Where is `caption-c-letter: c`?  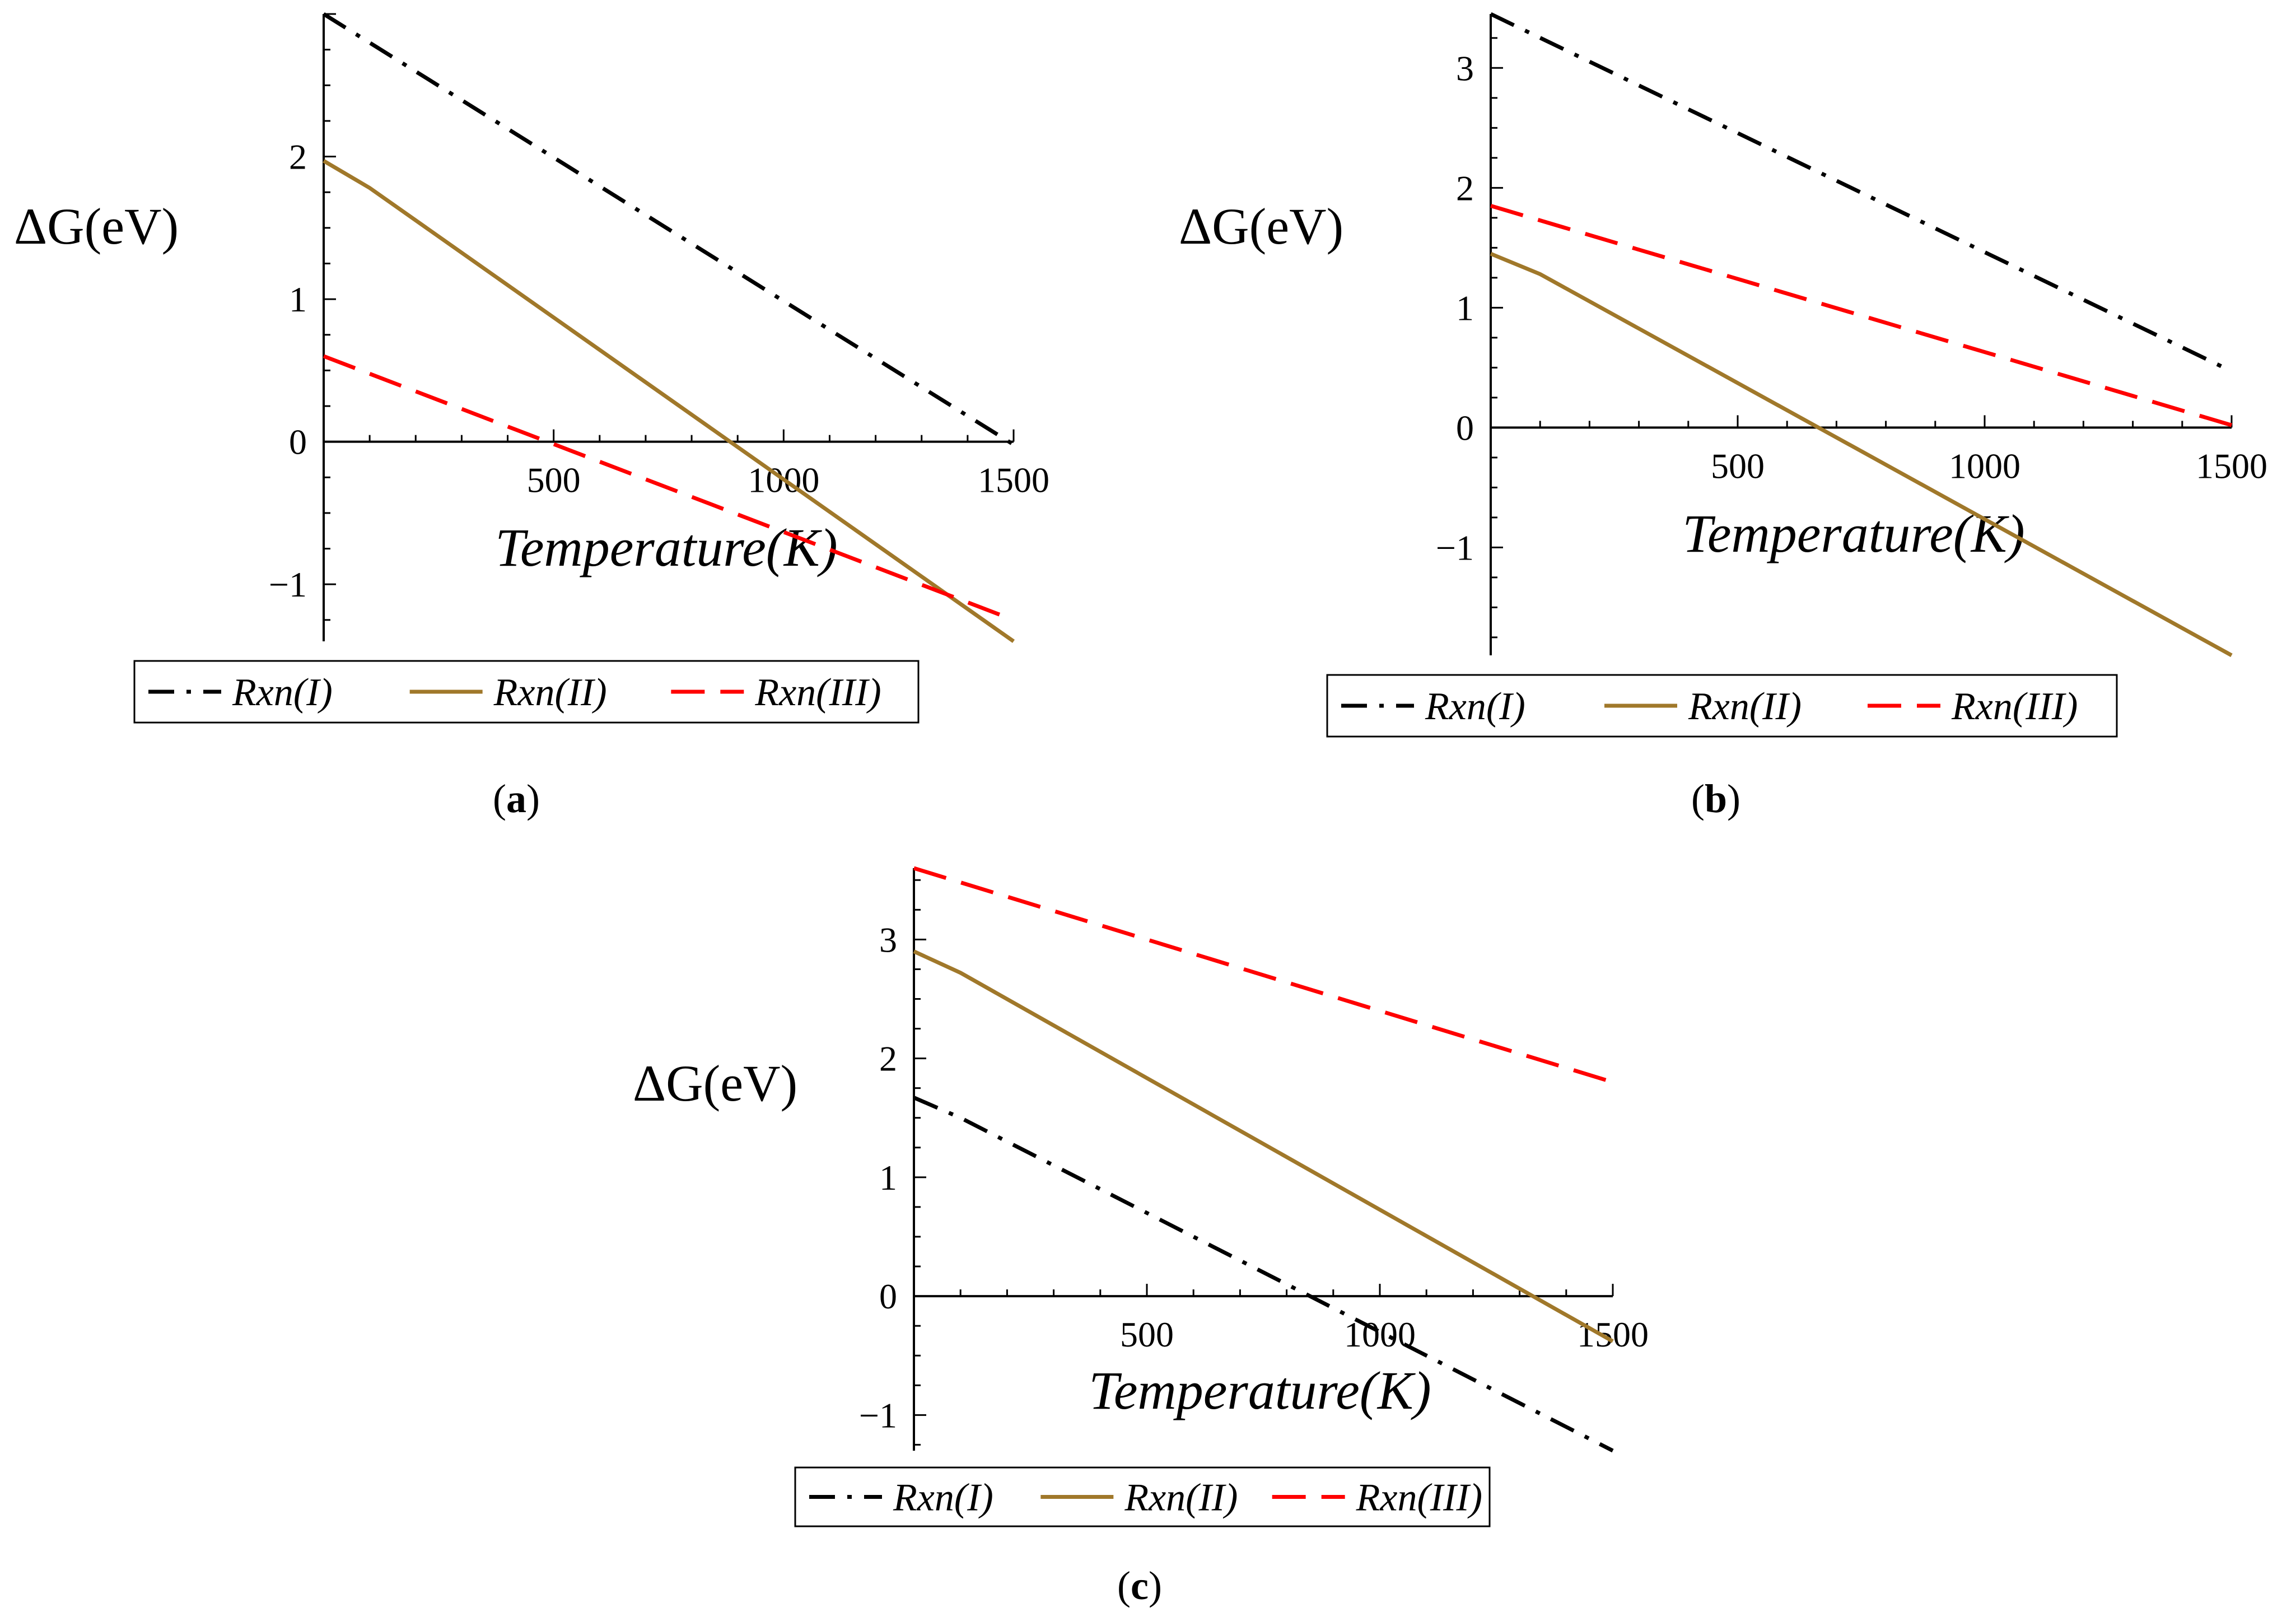
caption-c-letter: c is located at coordinates (1140, 1585).